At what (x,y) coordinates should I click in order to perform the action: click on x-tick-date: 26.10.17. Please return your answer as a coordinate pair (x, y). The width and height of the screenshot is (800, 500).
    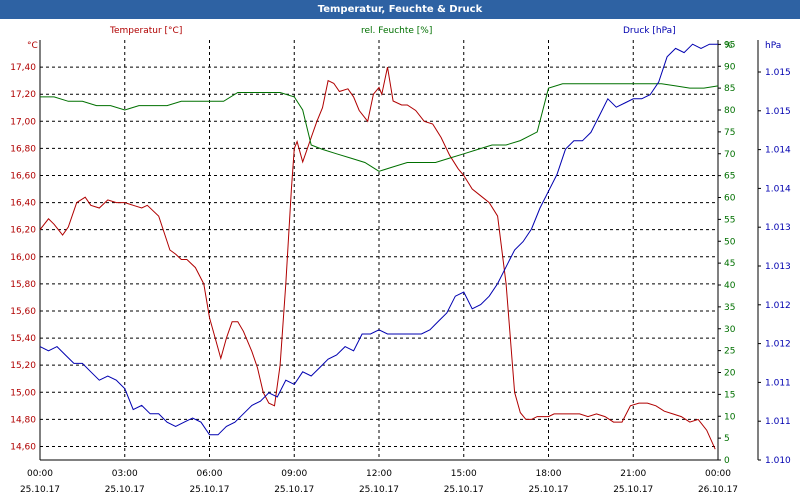
    Looking at the image, I should click on (718, 490).